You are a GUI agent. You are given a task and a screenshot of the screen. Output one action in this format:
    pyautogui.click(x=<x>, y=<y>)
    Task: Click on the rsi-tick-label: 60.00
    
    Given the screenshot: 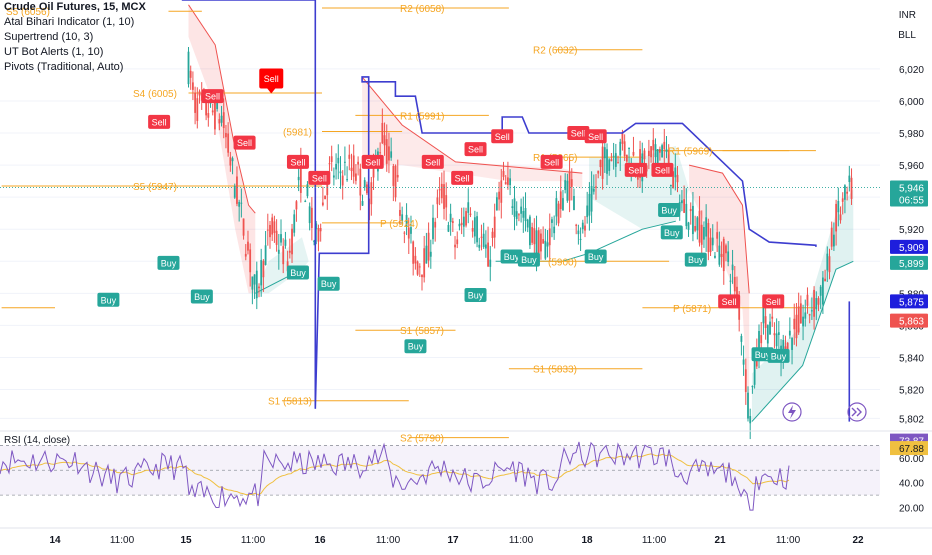 What is the action you would take?
    pyautogui.click(x=911, y=459)
    